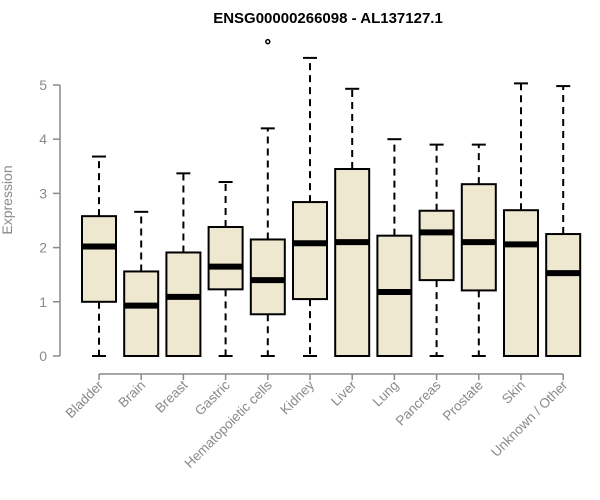 This screenshot has width=600, height=500. What do you see at coordinates (344, 393) in the screenshot?
I see `x-tick-label: Liver` at bounding box center [344, 393].